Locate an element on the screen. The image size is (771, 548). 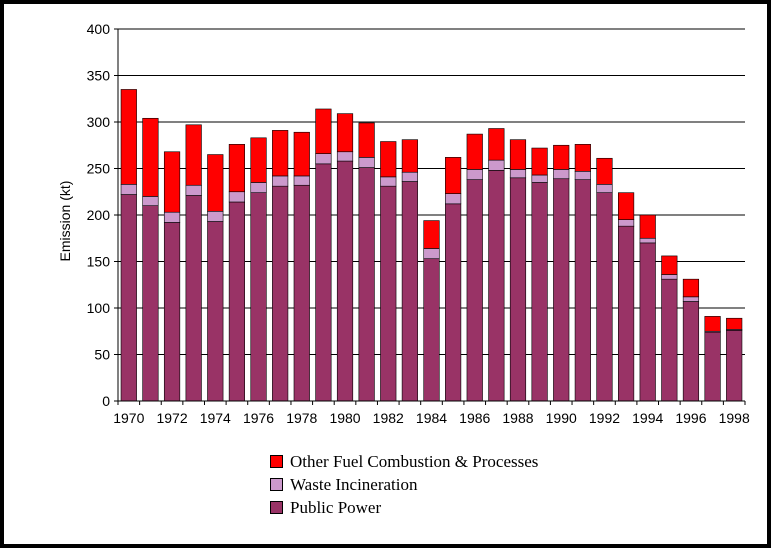
x-tick-label: 1974 is located at coordinates (215, 418).